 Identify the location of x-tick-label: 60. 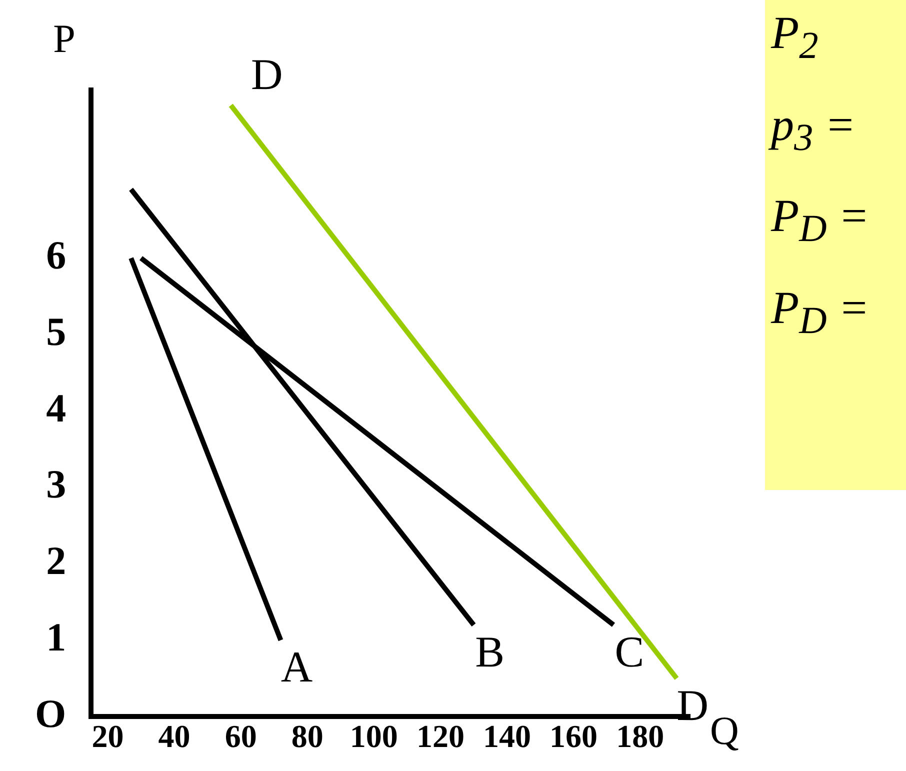
(240, 736).